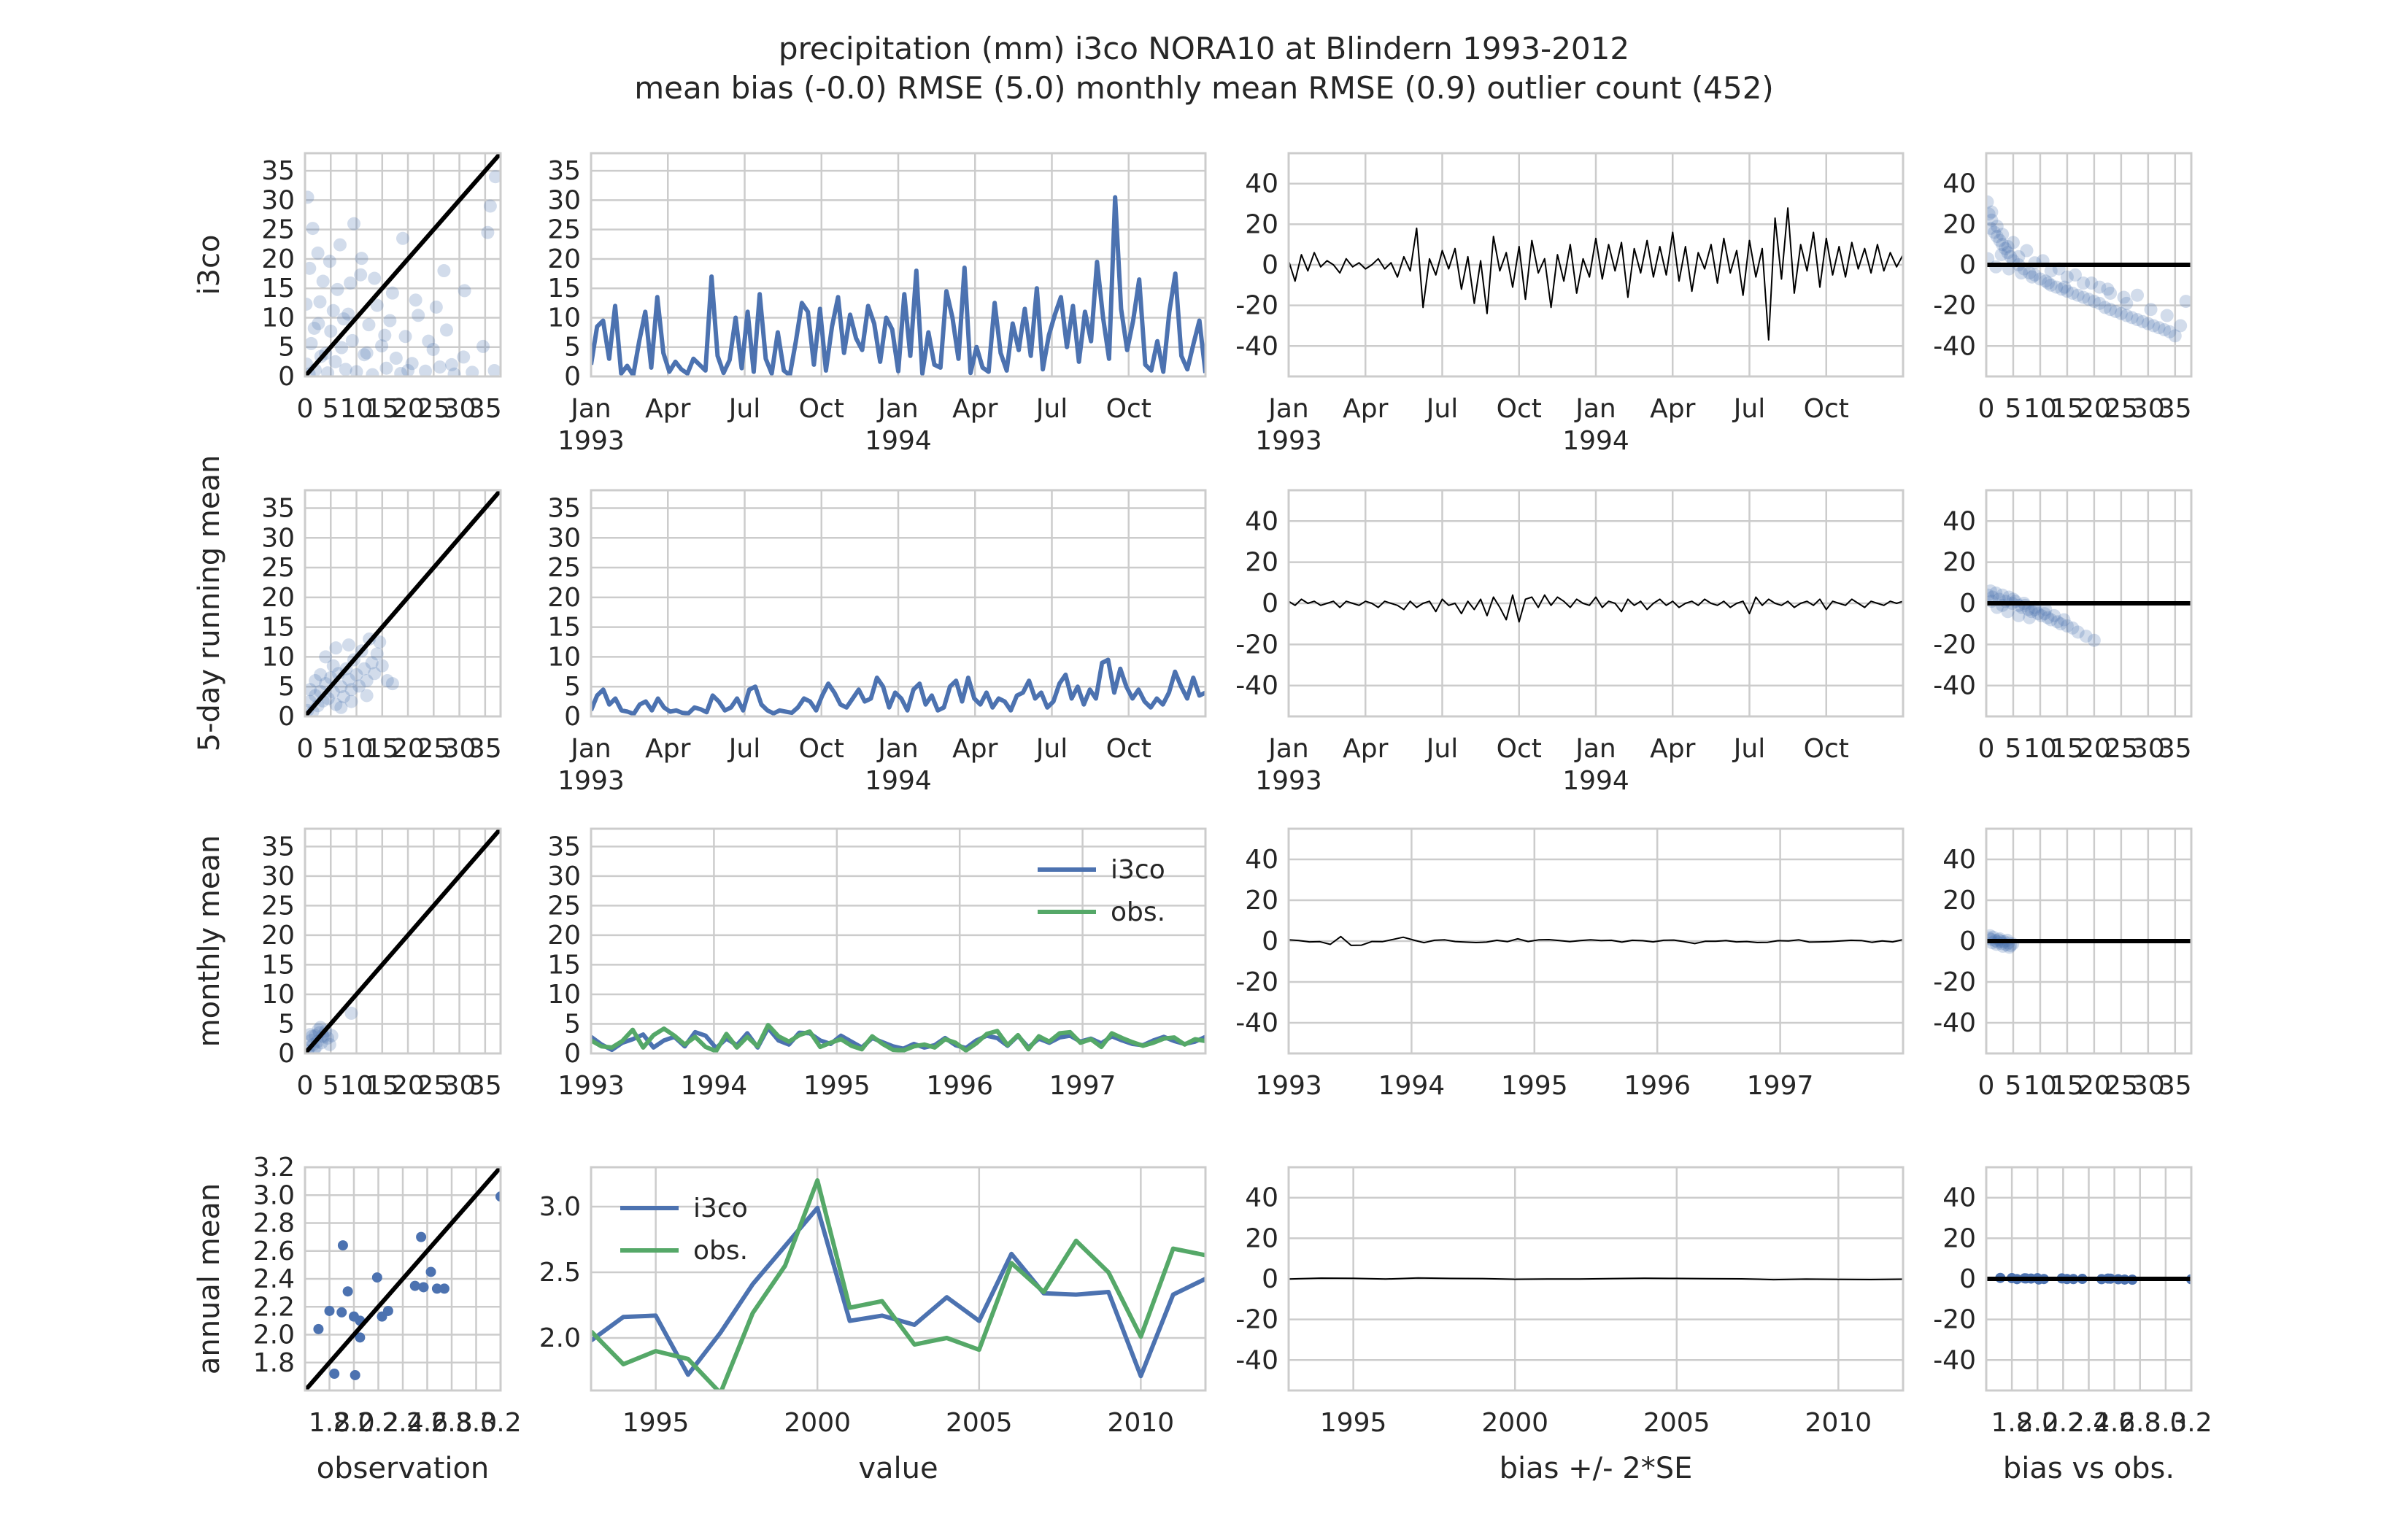 Image resolution: width=2408 pixels, height=1532 pixels. I want to click on legend-label: i3co, so click(1138, 870).